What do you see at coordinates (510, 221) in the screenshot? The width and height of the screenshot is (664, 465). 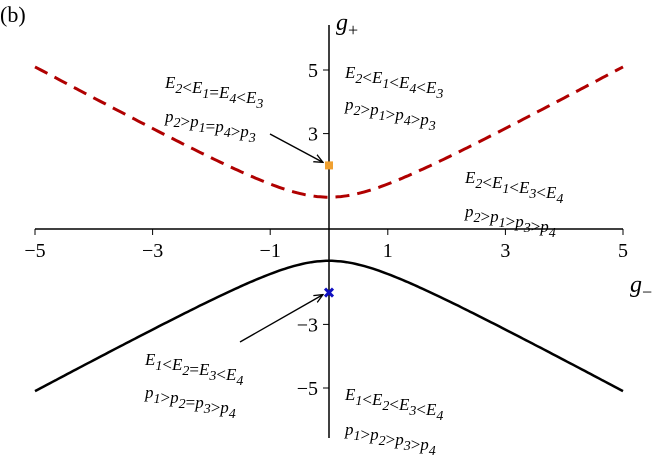 I see `annotation-momentum-order: p2>p1>p3>p4` at bounding box center [510, 221].